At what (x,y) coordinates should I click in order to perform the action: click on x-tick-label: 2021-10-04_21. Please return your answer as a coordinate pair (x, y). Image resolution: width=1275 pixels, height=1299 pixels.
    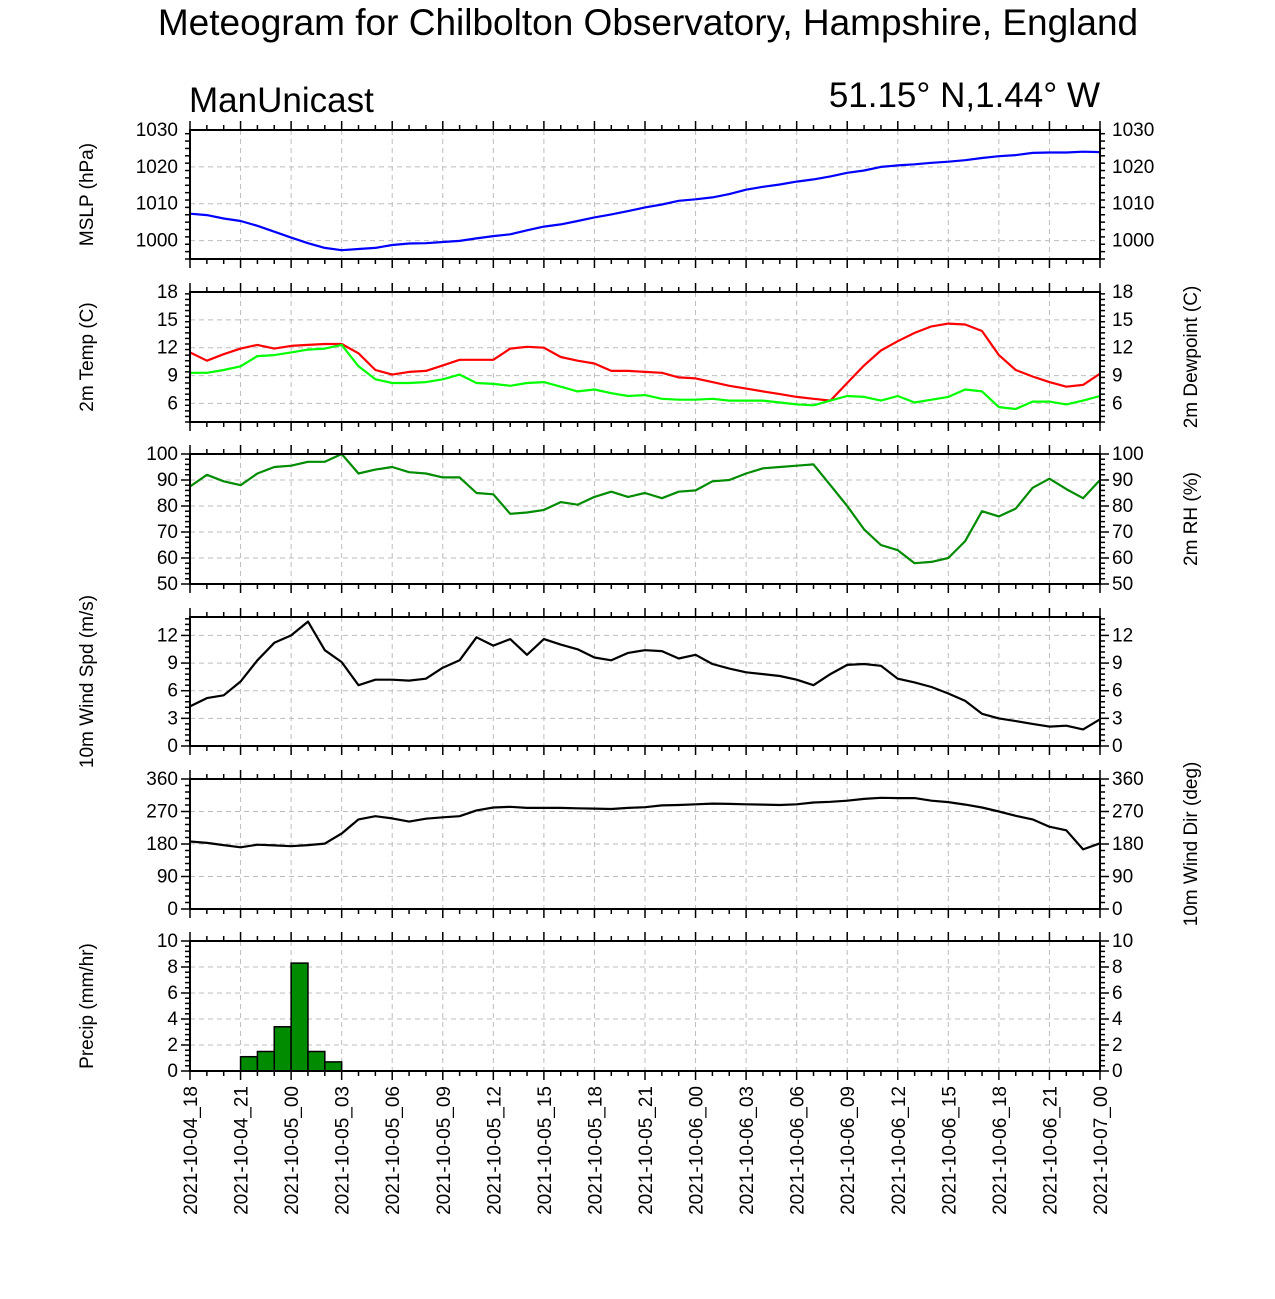
    Looking at the image, I should click on (242, 1150).